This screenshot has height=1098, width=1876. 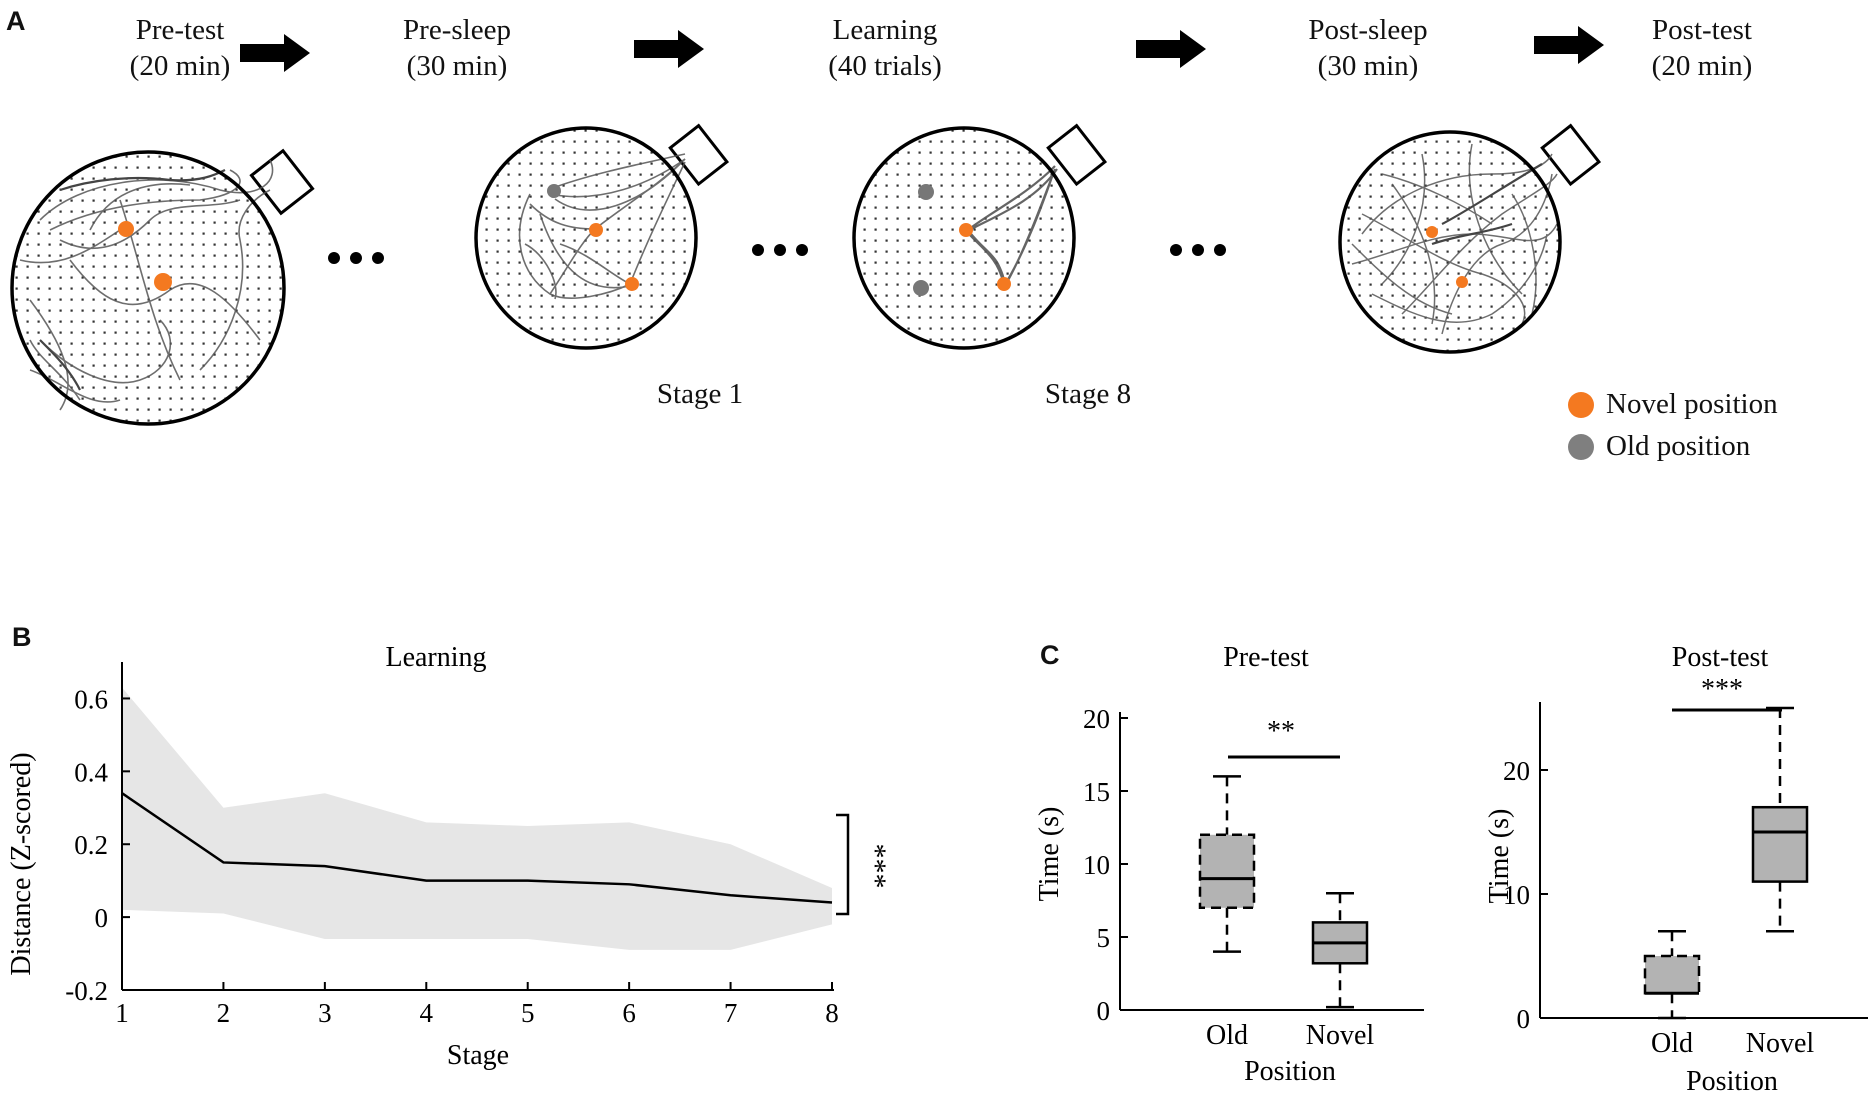 I want to click on stage-label-8: Stage 8, so click(x=1088, y=394).